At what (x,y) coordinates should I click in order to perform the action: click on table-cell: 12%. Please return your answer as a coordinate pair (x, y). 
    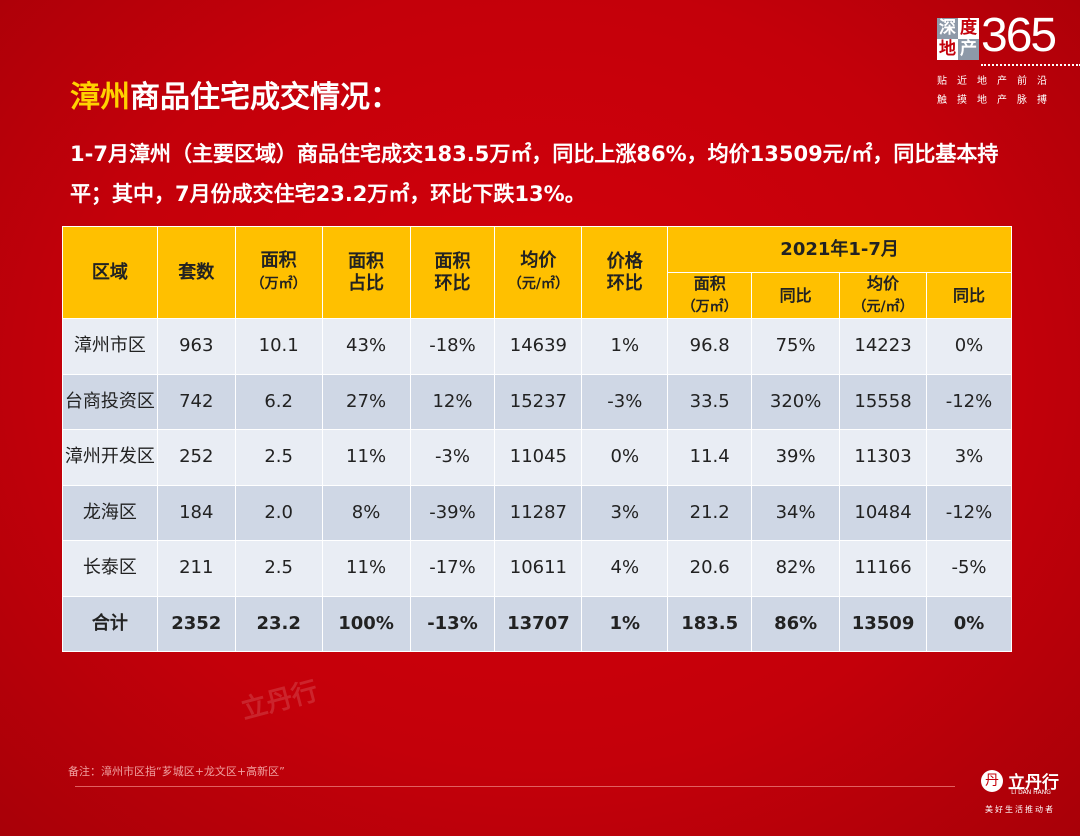
    Looking at the image, I should click on (452, 401).